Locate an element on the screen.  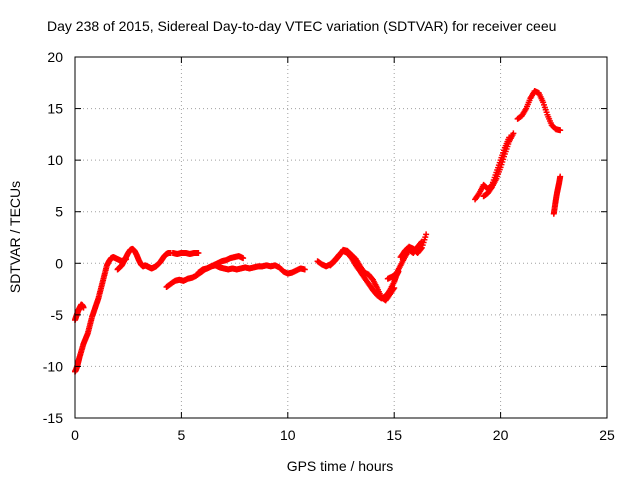
y-tick-label: 20 is located at coordinates (55, 57).